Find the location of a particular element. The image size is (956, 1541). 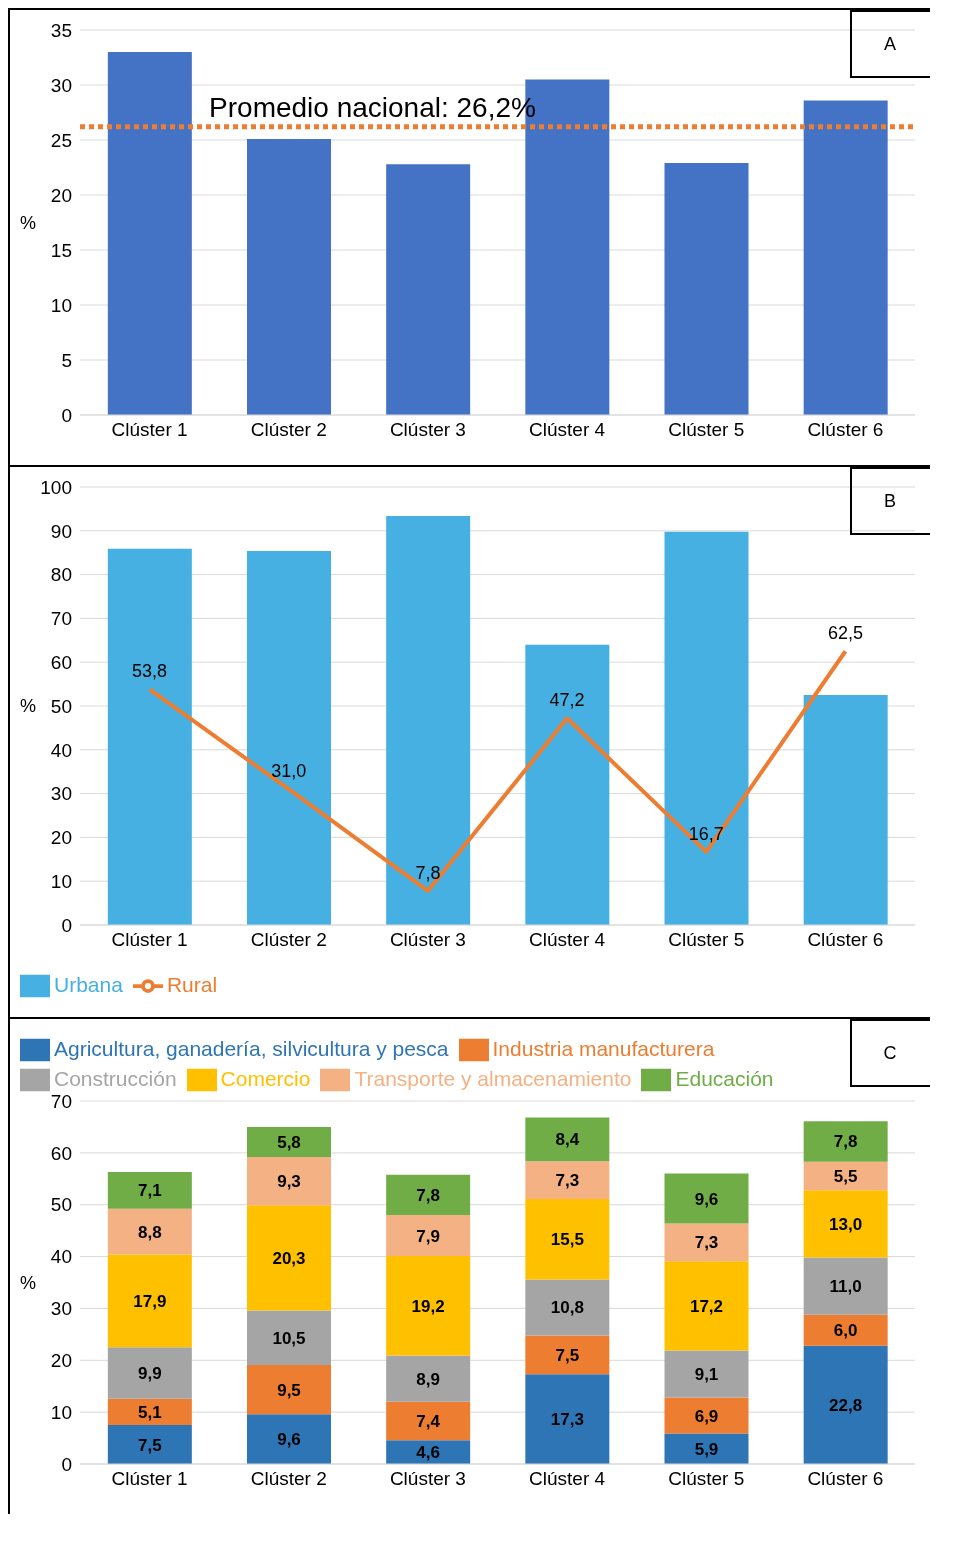

data-label: 15,5 is located at coordinates (567, 1240).